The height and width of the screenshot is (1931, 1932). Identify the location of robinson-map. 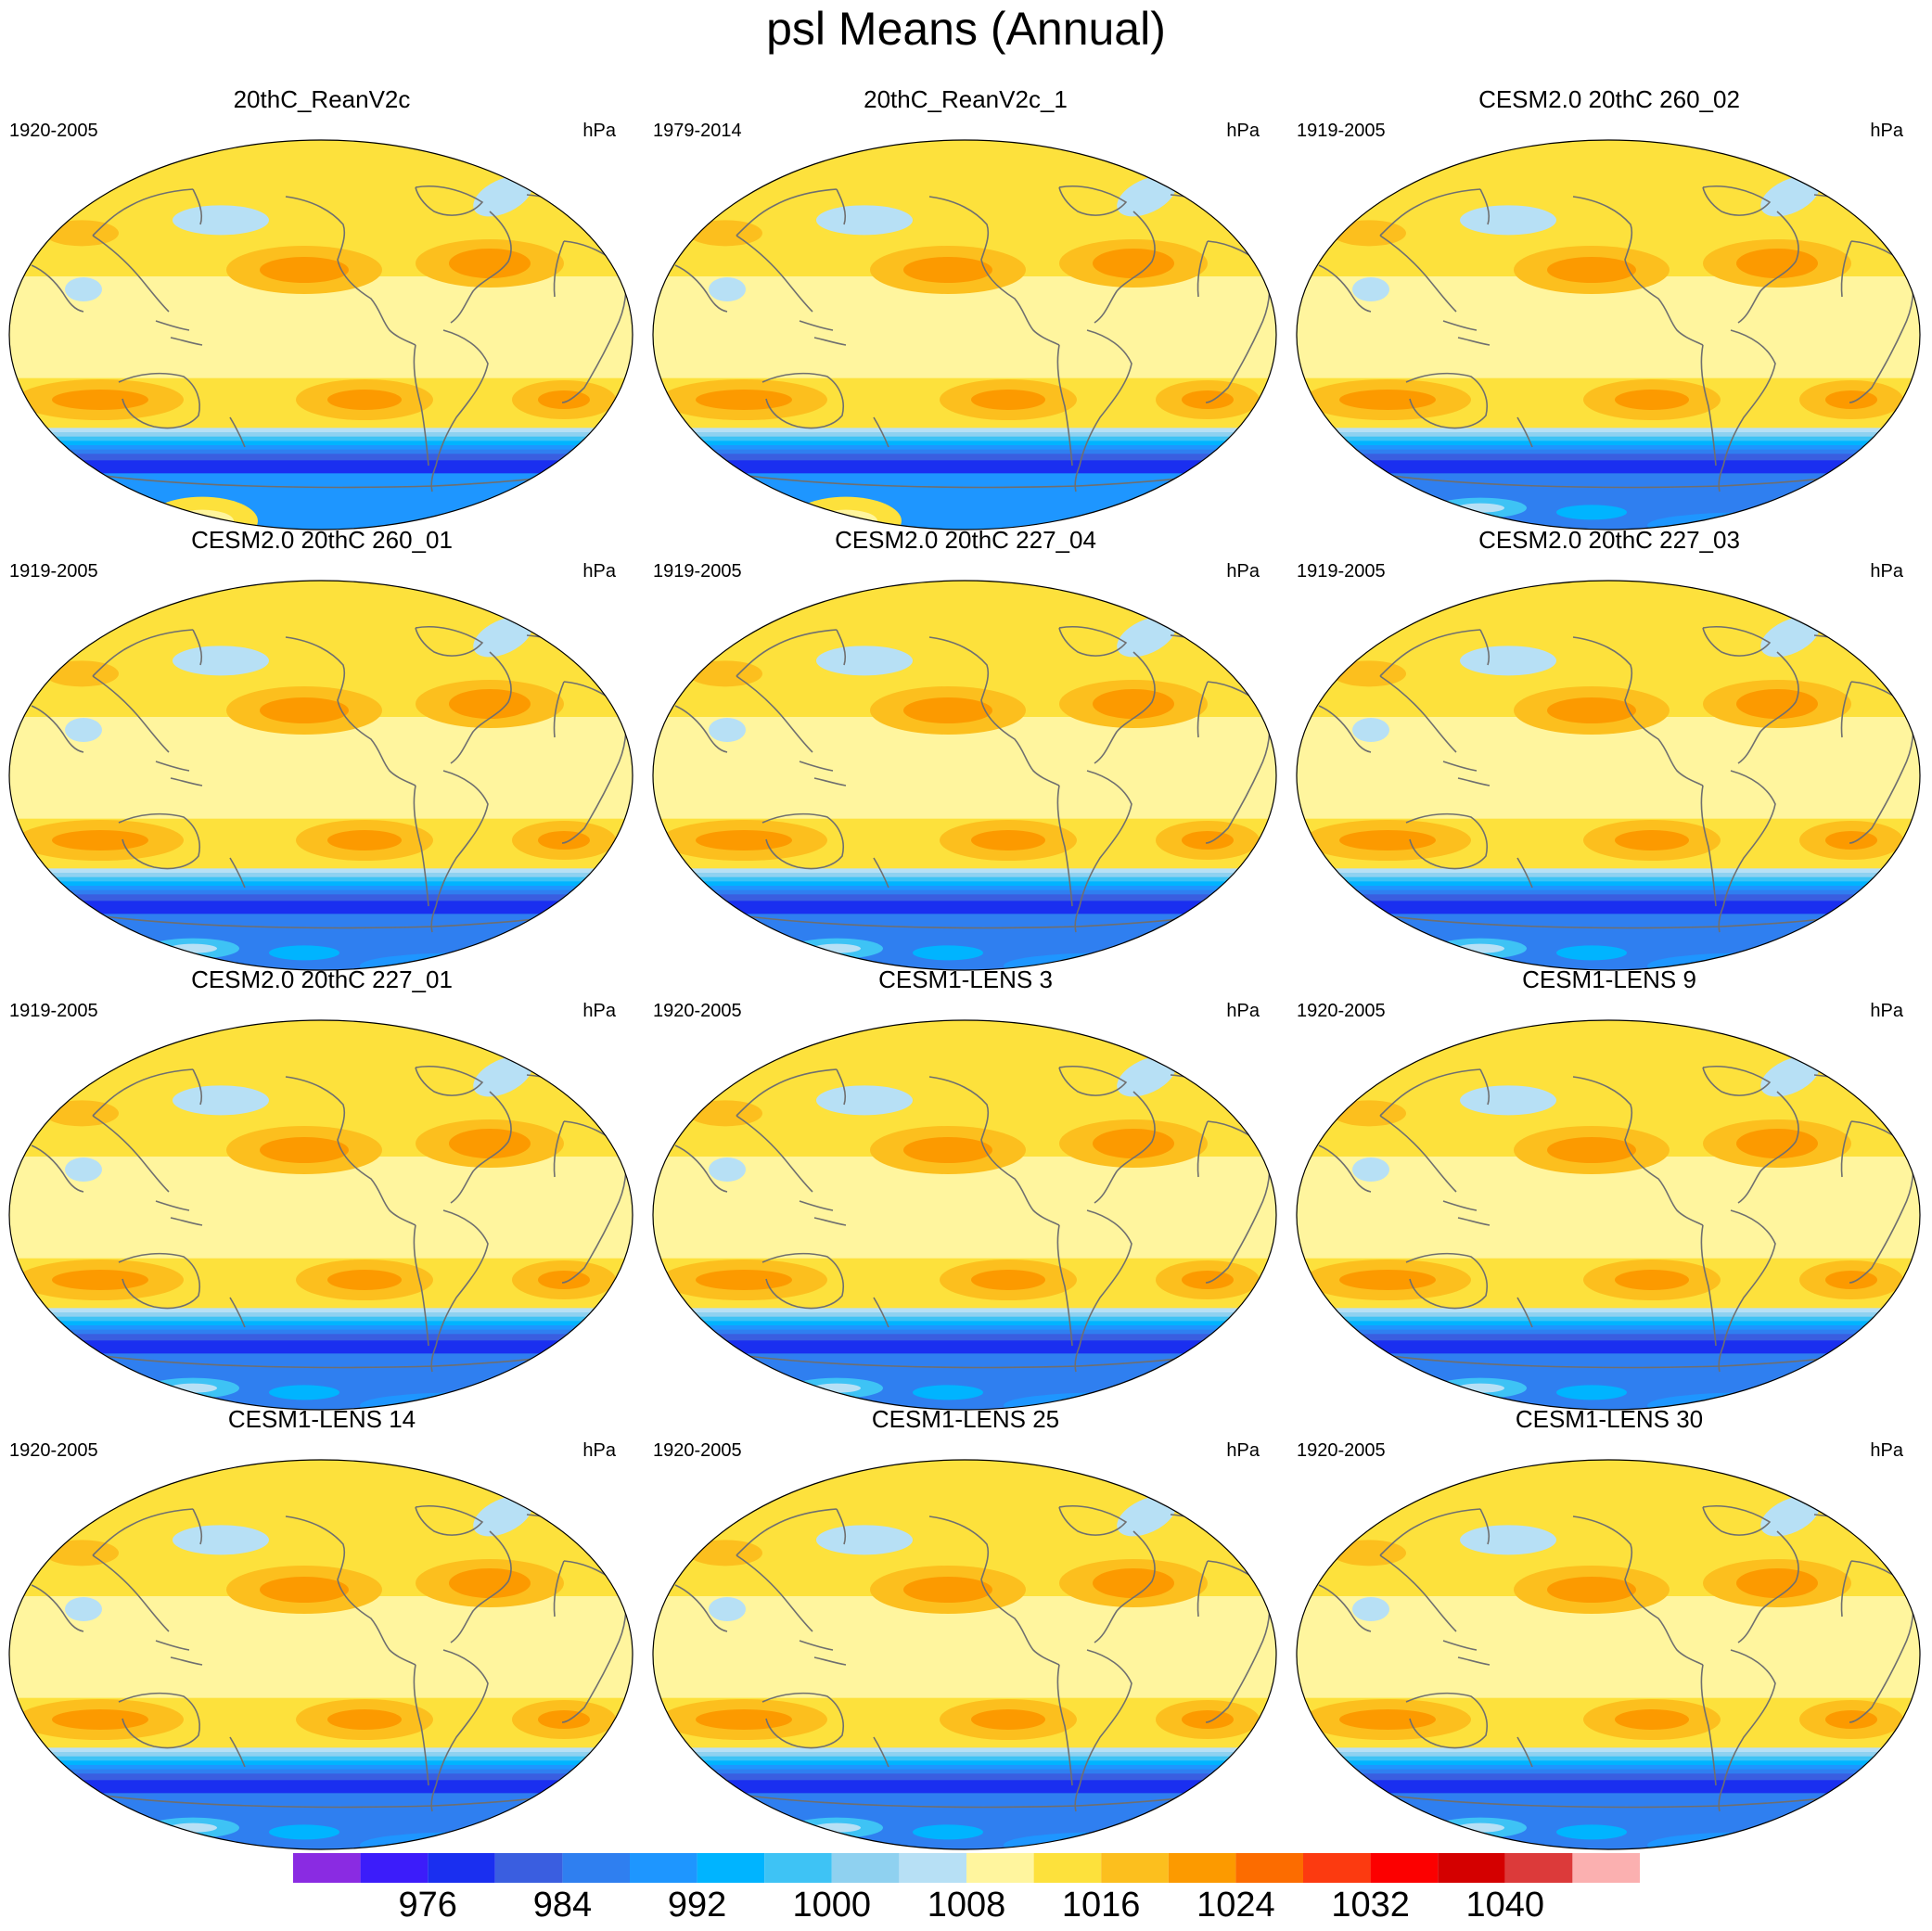
(1608, 1655).